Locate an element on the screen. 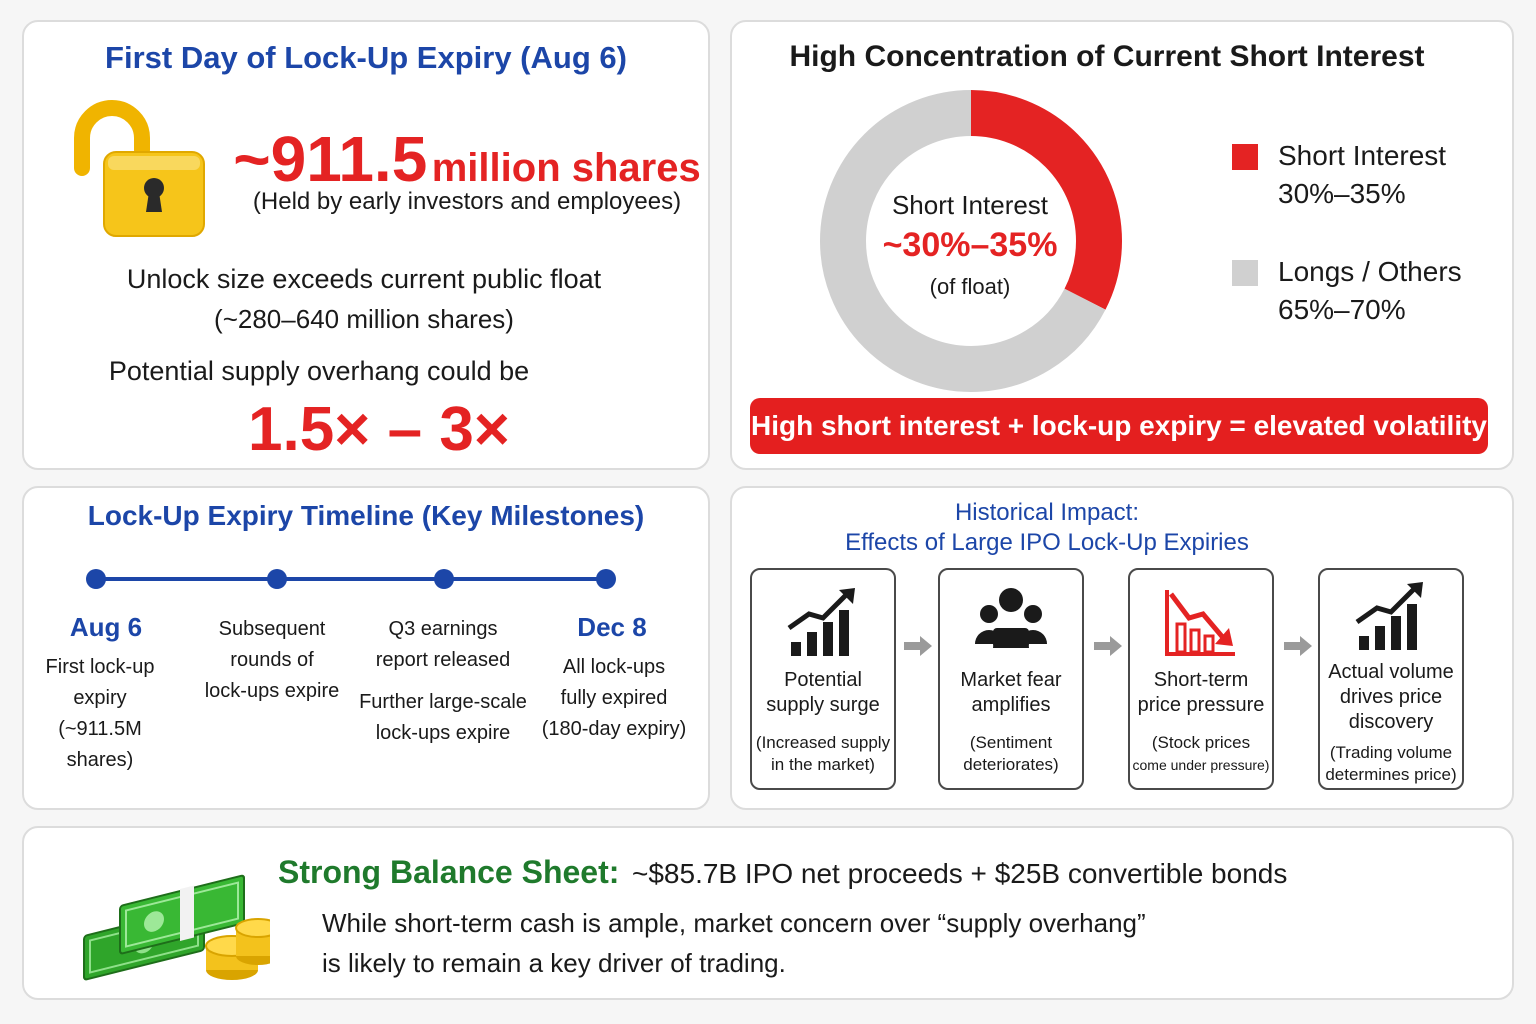  lockup-title: First Day of Lock-Up Expiry (Aug 6) is located at coordinates (366, 57).